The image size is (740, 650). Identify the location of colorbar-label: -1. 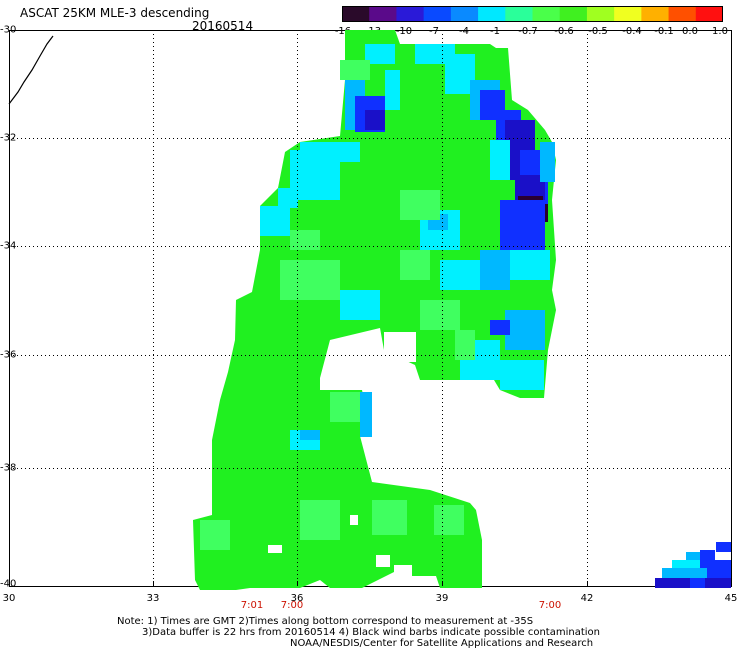
(495, 31).